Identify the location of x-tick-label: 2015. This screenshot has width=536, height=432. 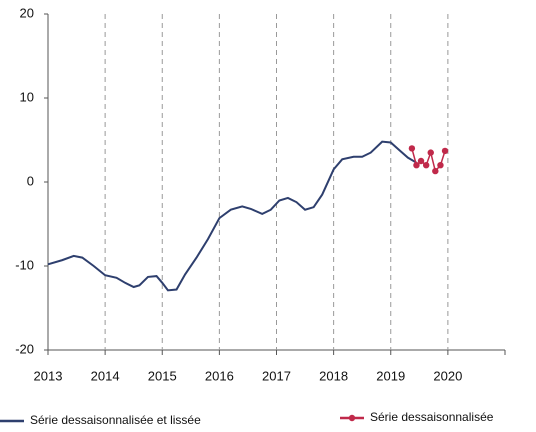
(162, 375).